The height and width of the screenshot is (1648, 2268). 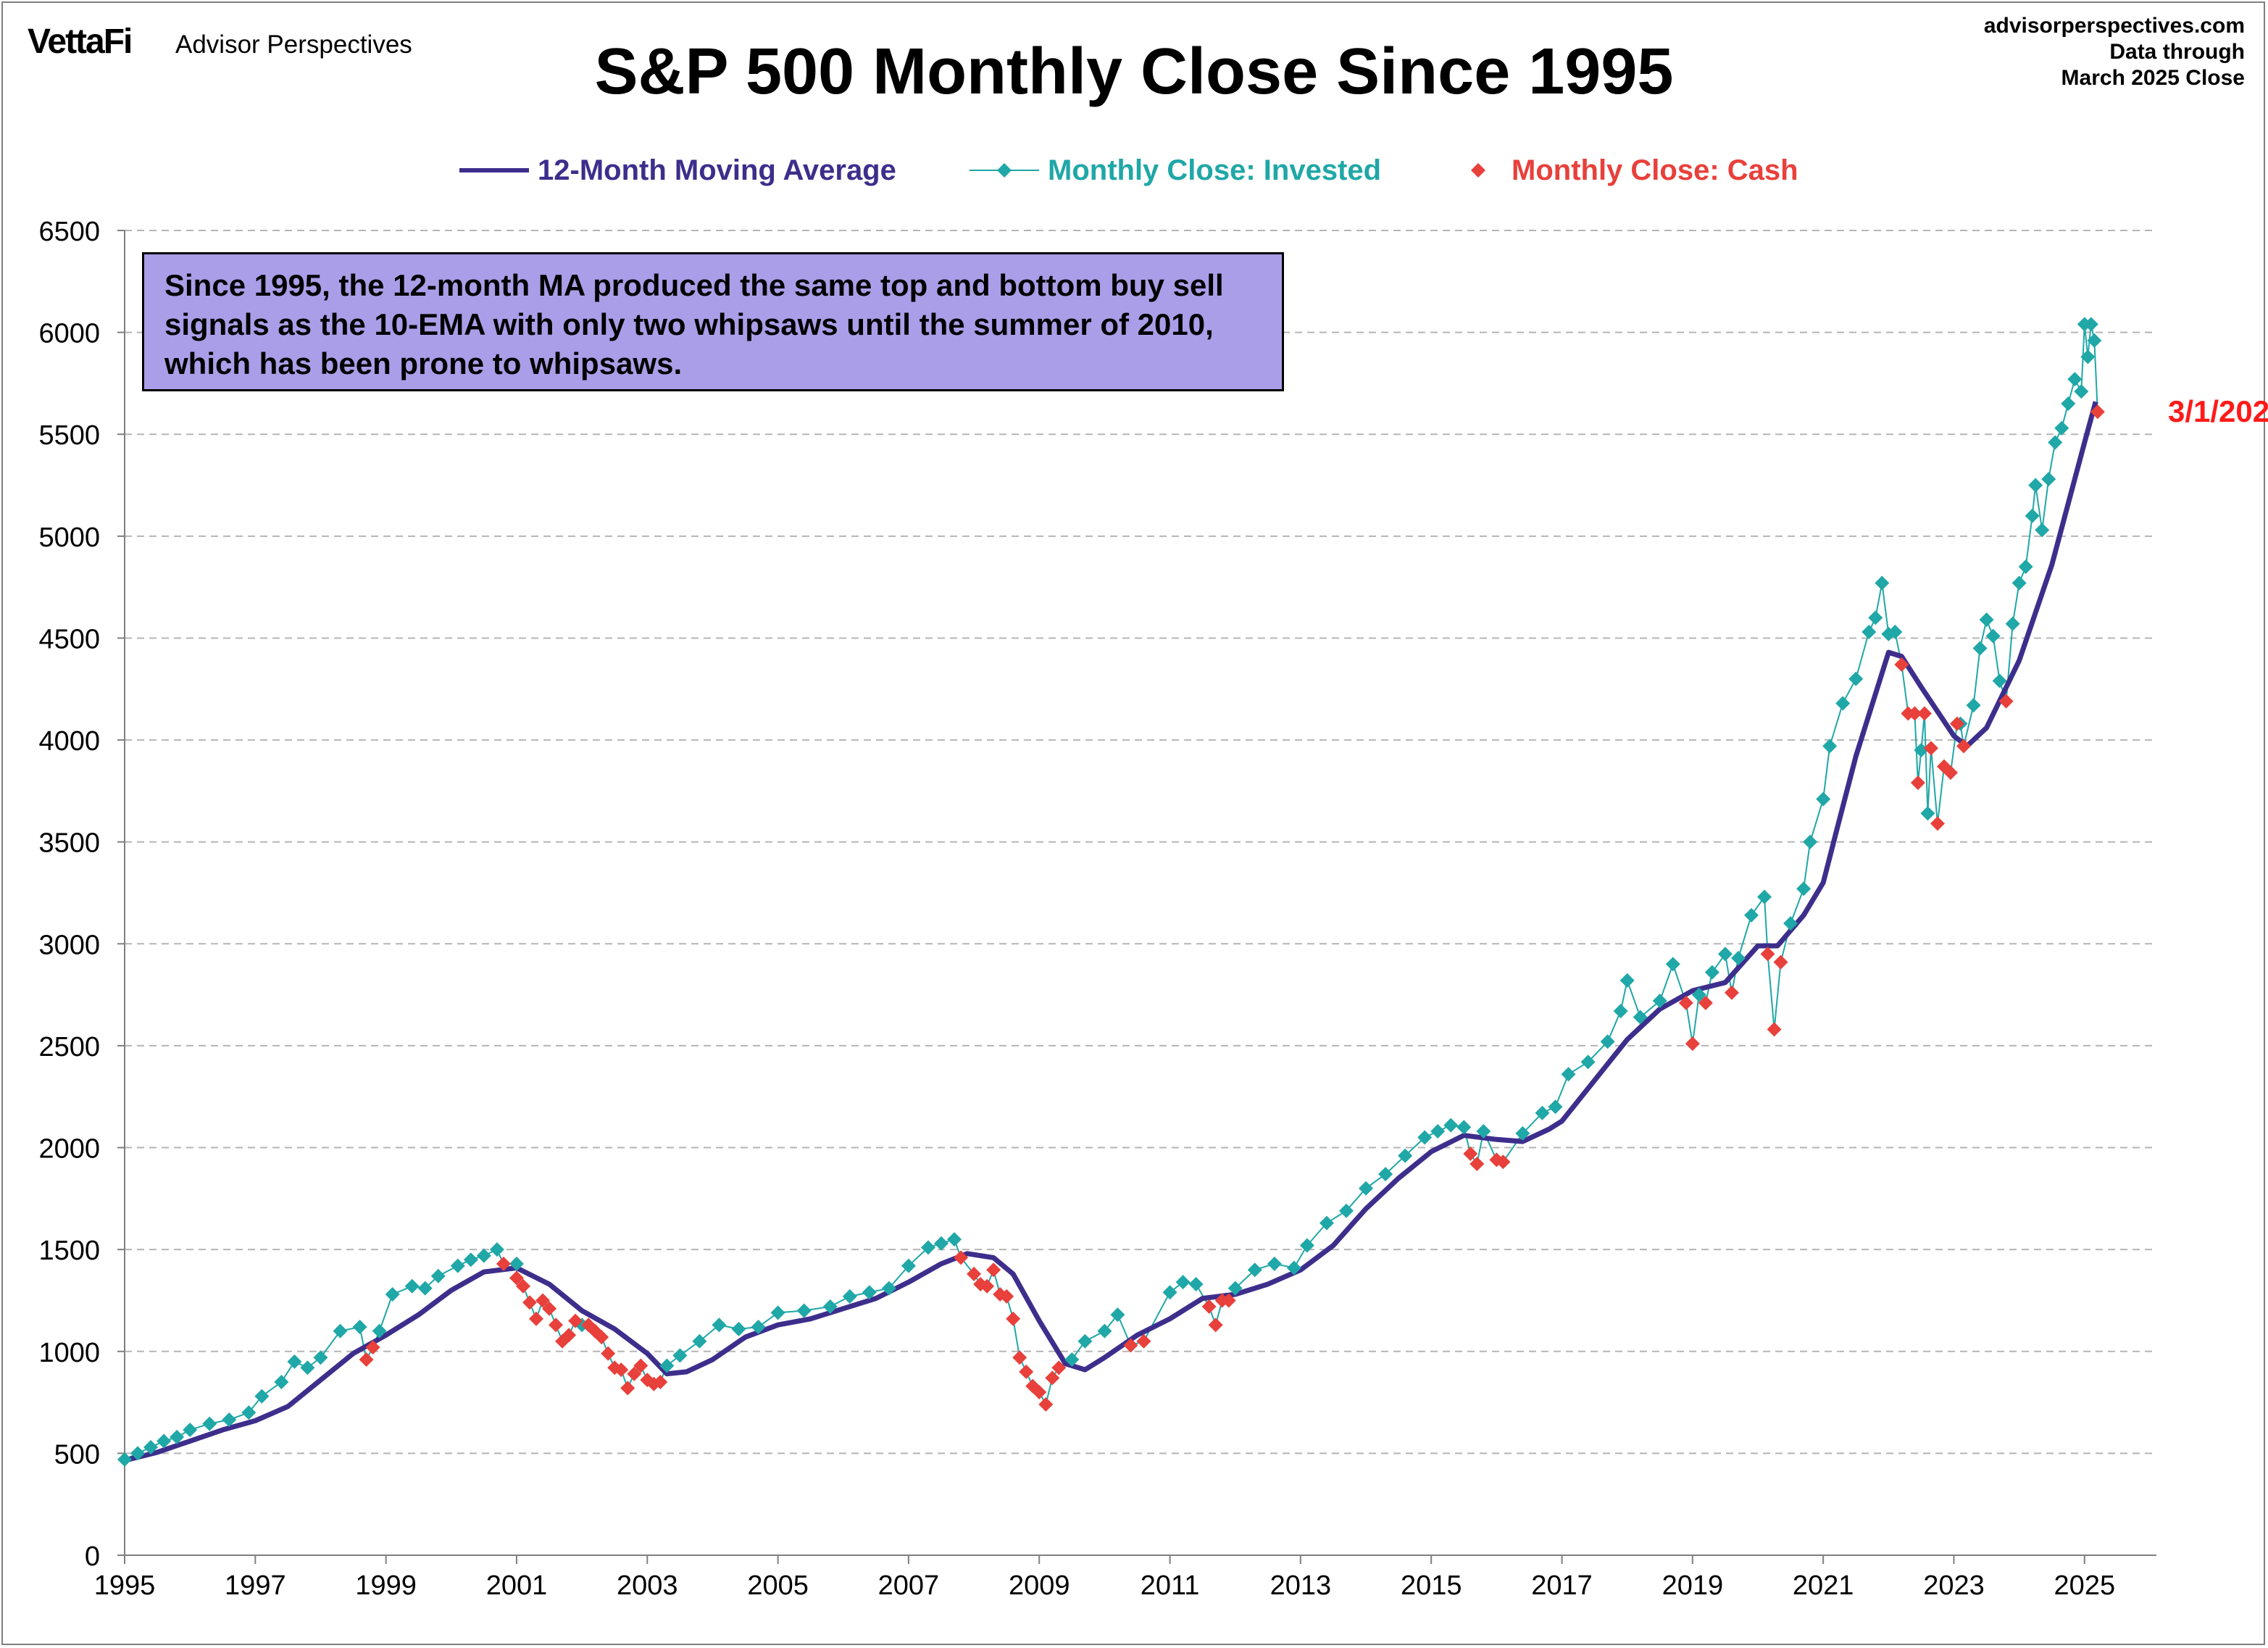 I want to click on x-tick-label: 2021, so click(x=1823, y=1586).